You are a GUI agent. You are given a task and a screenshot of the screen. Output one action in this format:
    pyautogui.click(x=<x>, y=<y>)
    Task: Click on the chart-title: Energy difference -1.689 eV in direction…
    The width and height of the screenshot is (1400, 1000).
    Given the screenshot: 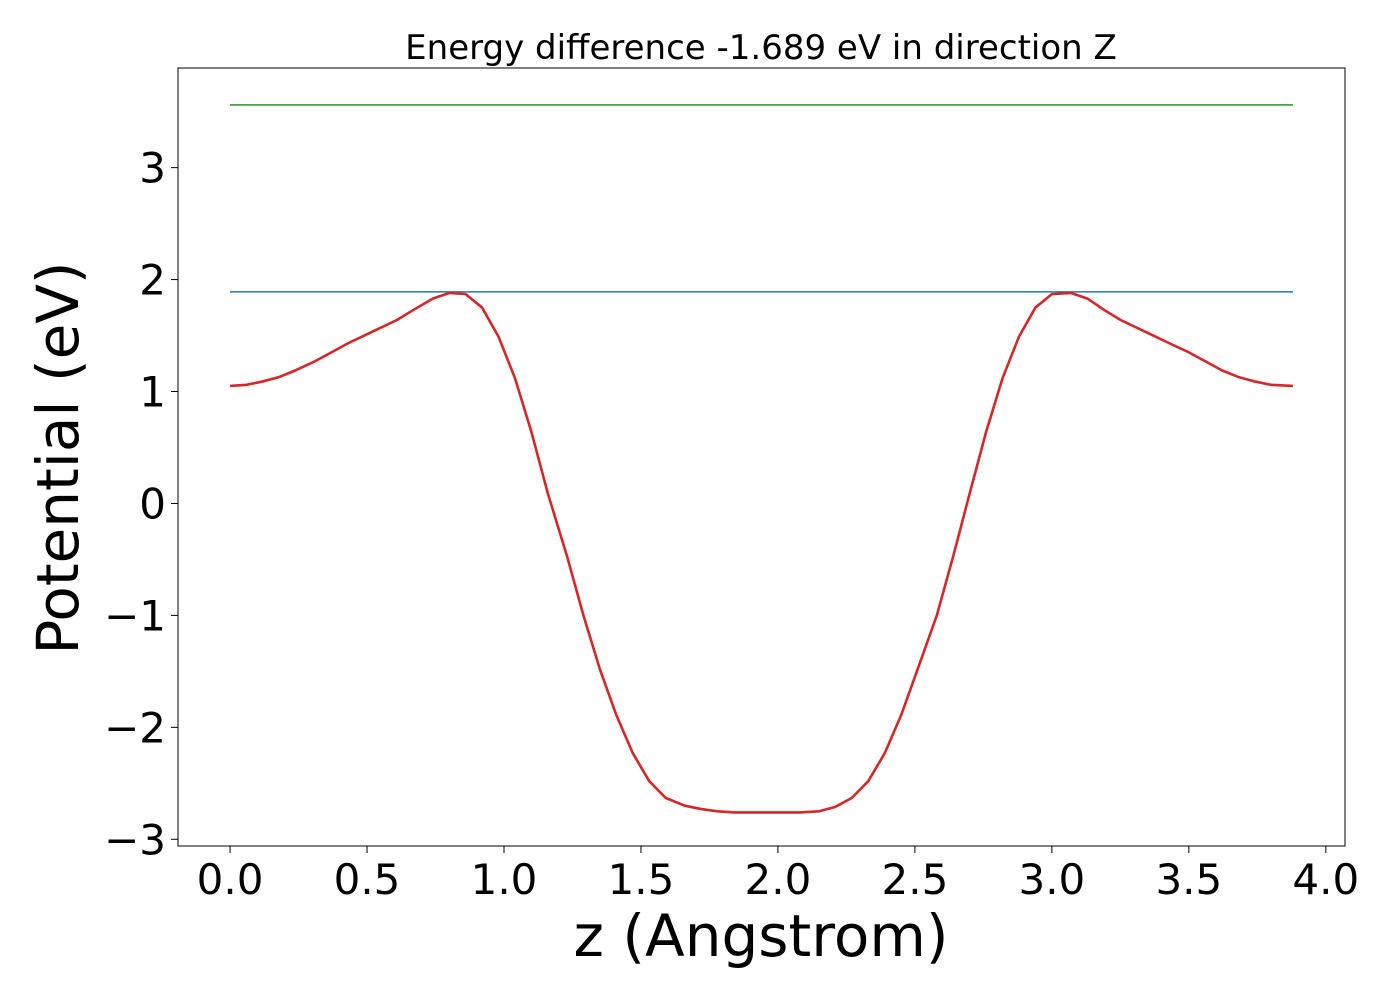 What is the action you would take?
    pyautogui.click(x=761, y=48)
    